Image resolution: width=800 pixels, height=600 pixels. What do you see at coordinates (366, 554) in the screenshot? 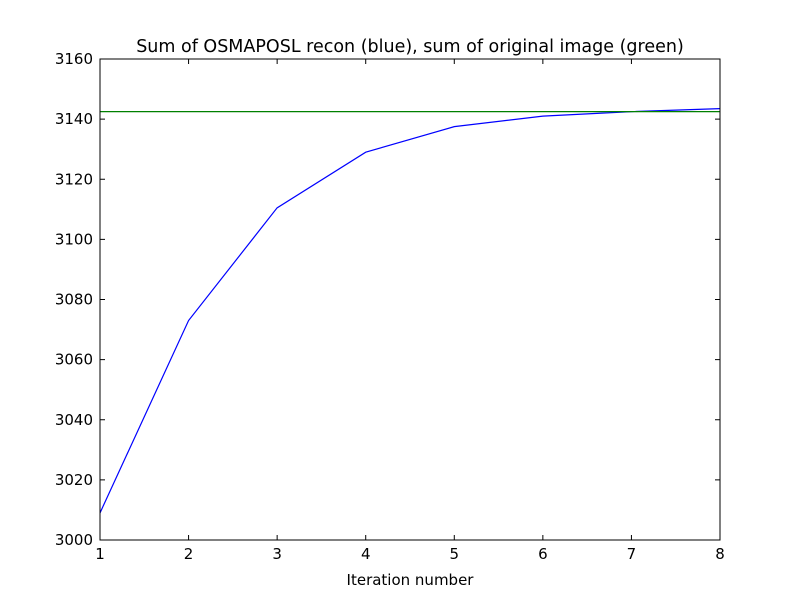
I see `x-tick-label: 4` at bounding box center [366, 554].